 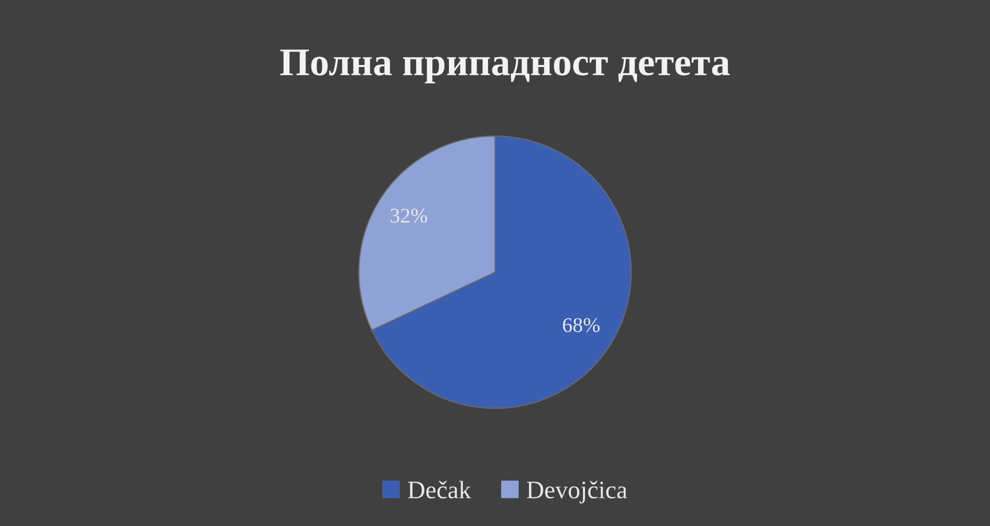 What do you see at coordinates (409, 215) in the screenshot?
I see `data-label: 32%` at bounding box center [409, 215].